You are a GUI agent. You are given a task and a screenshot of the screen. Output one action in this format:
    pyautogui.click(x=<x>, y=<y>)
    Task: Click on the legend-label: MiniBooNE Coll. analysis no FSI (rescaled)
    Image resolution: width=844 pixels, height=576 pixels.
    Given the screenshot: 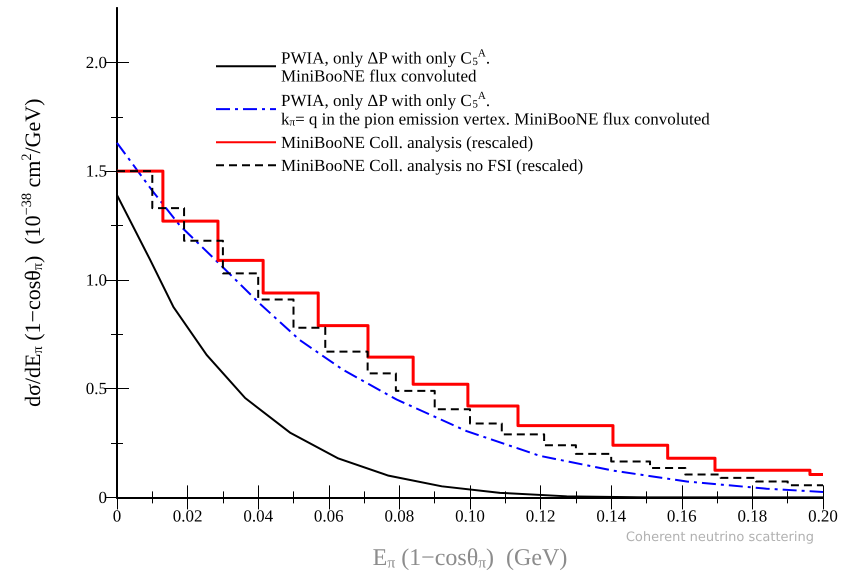 What is the action you would take?
    pyautogui.click(x=432, y=165)
    